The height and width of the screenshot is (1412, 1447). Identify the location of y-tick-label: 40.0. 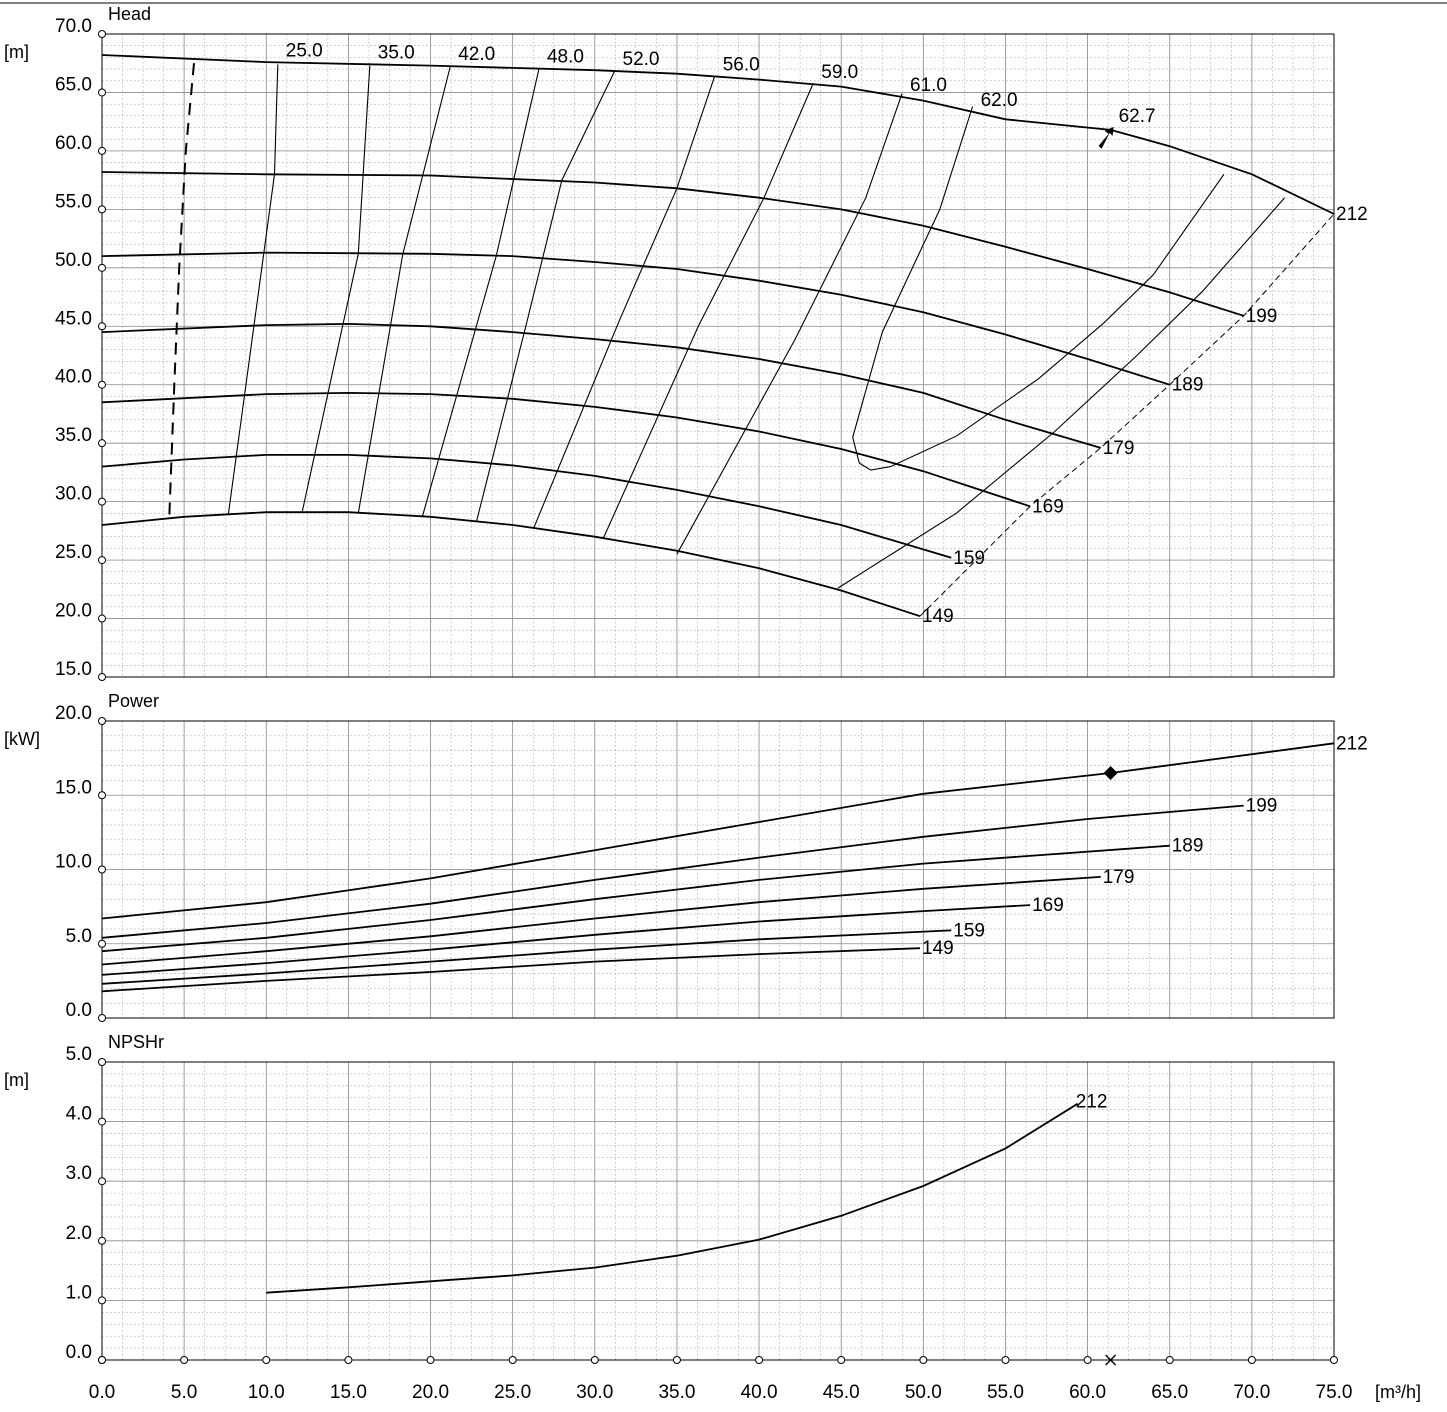
(73, 377).